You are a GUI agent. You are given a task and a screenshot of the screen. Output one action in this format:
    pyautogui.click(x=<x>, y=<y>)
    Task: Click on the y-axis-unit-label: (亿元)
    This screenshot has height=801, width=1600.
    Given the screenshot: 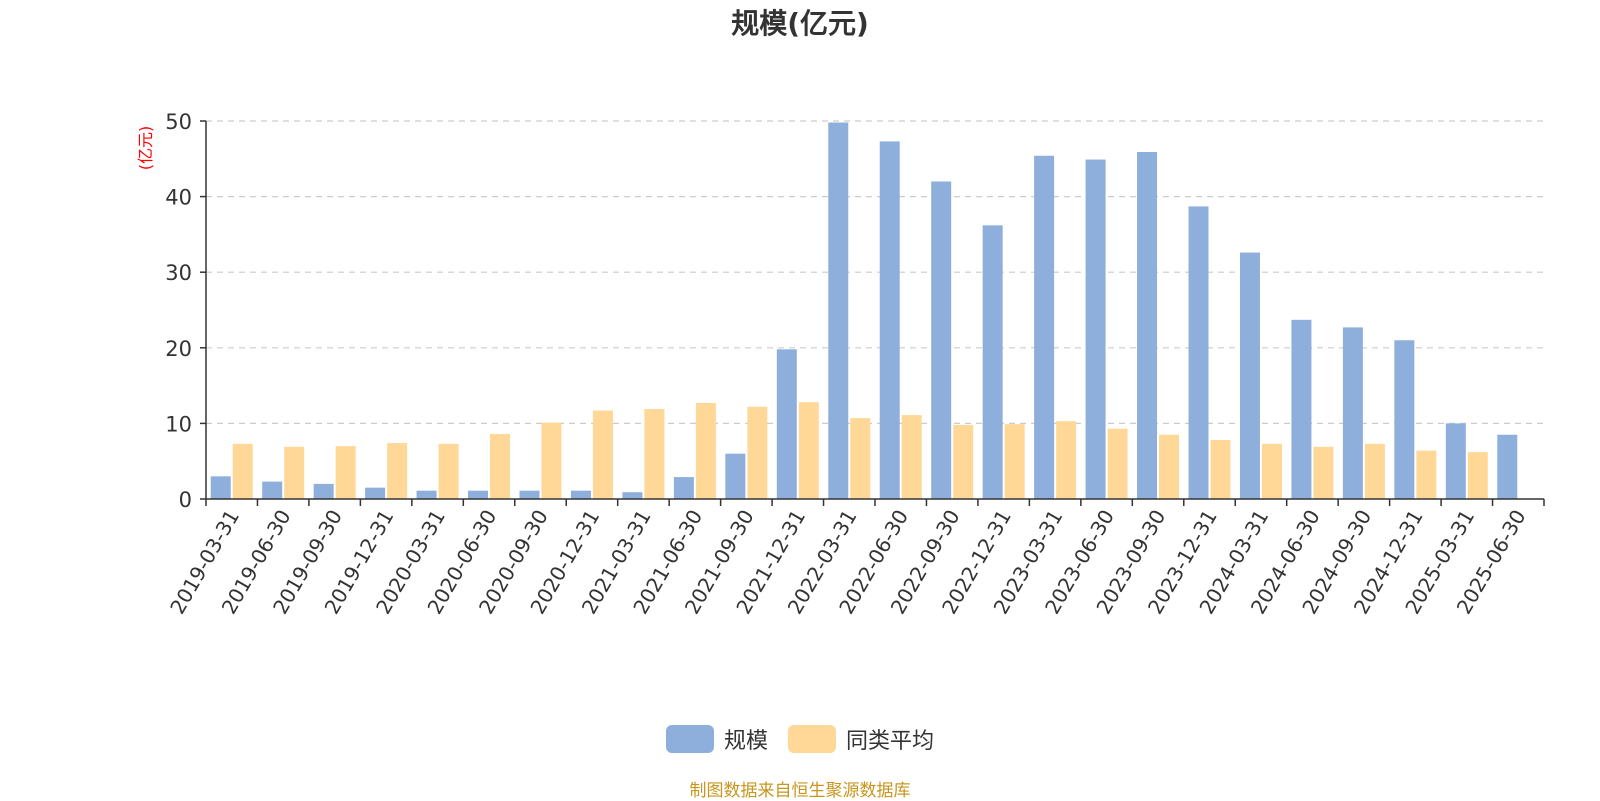 What is the action you would take?
    pyautogui.click(x=145, y=148)
    